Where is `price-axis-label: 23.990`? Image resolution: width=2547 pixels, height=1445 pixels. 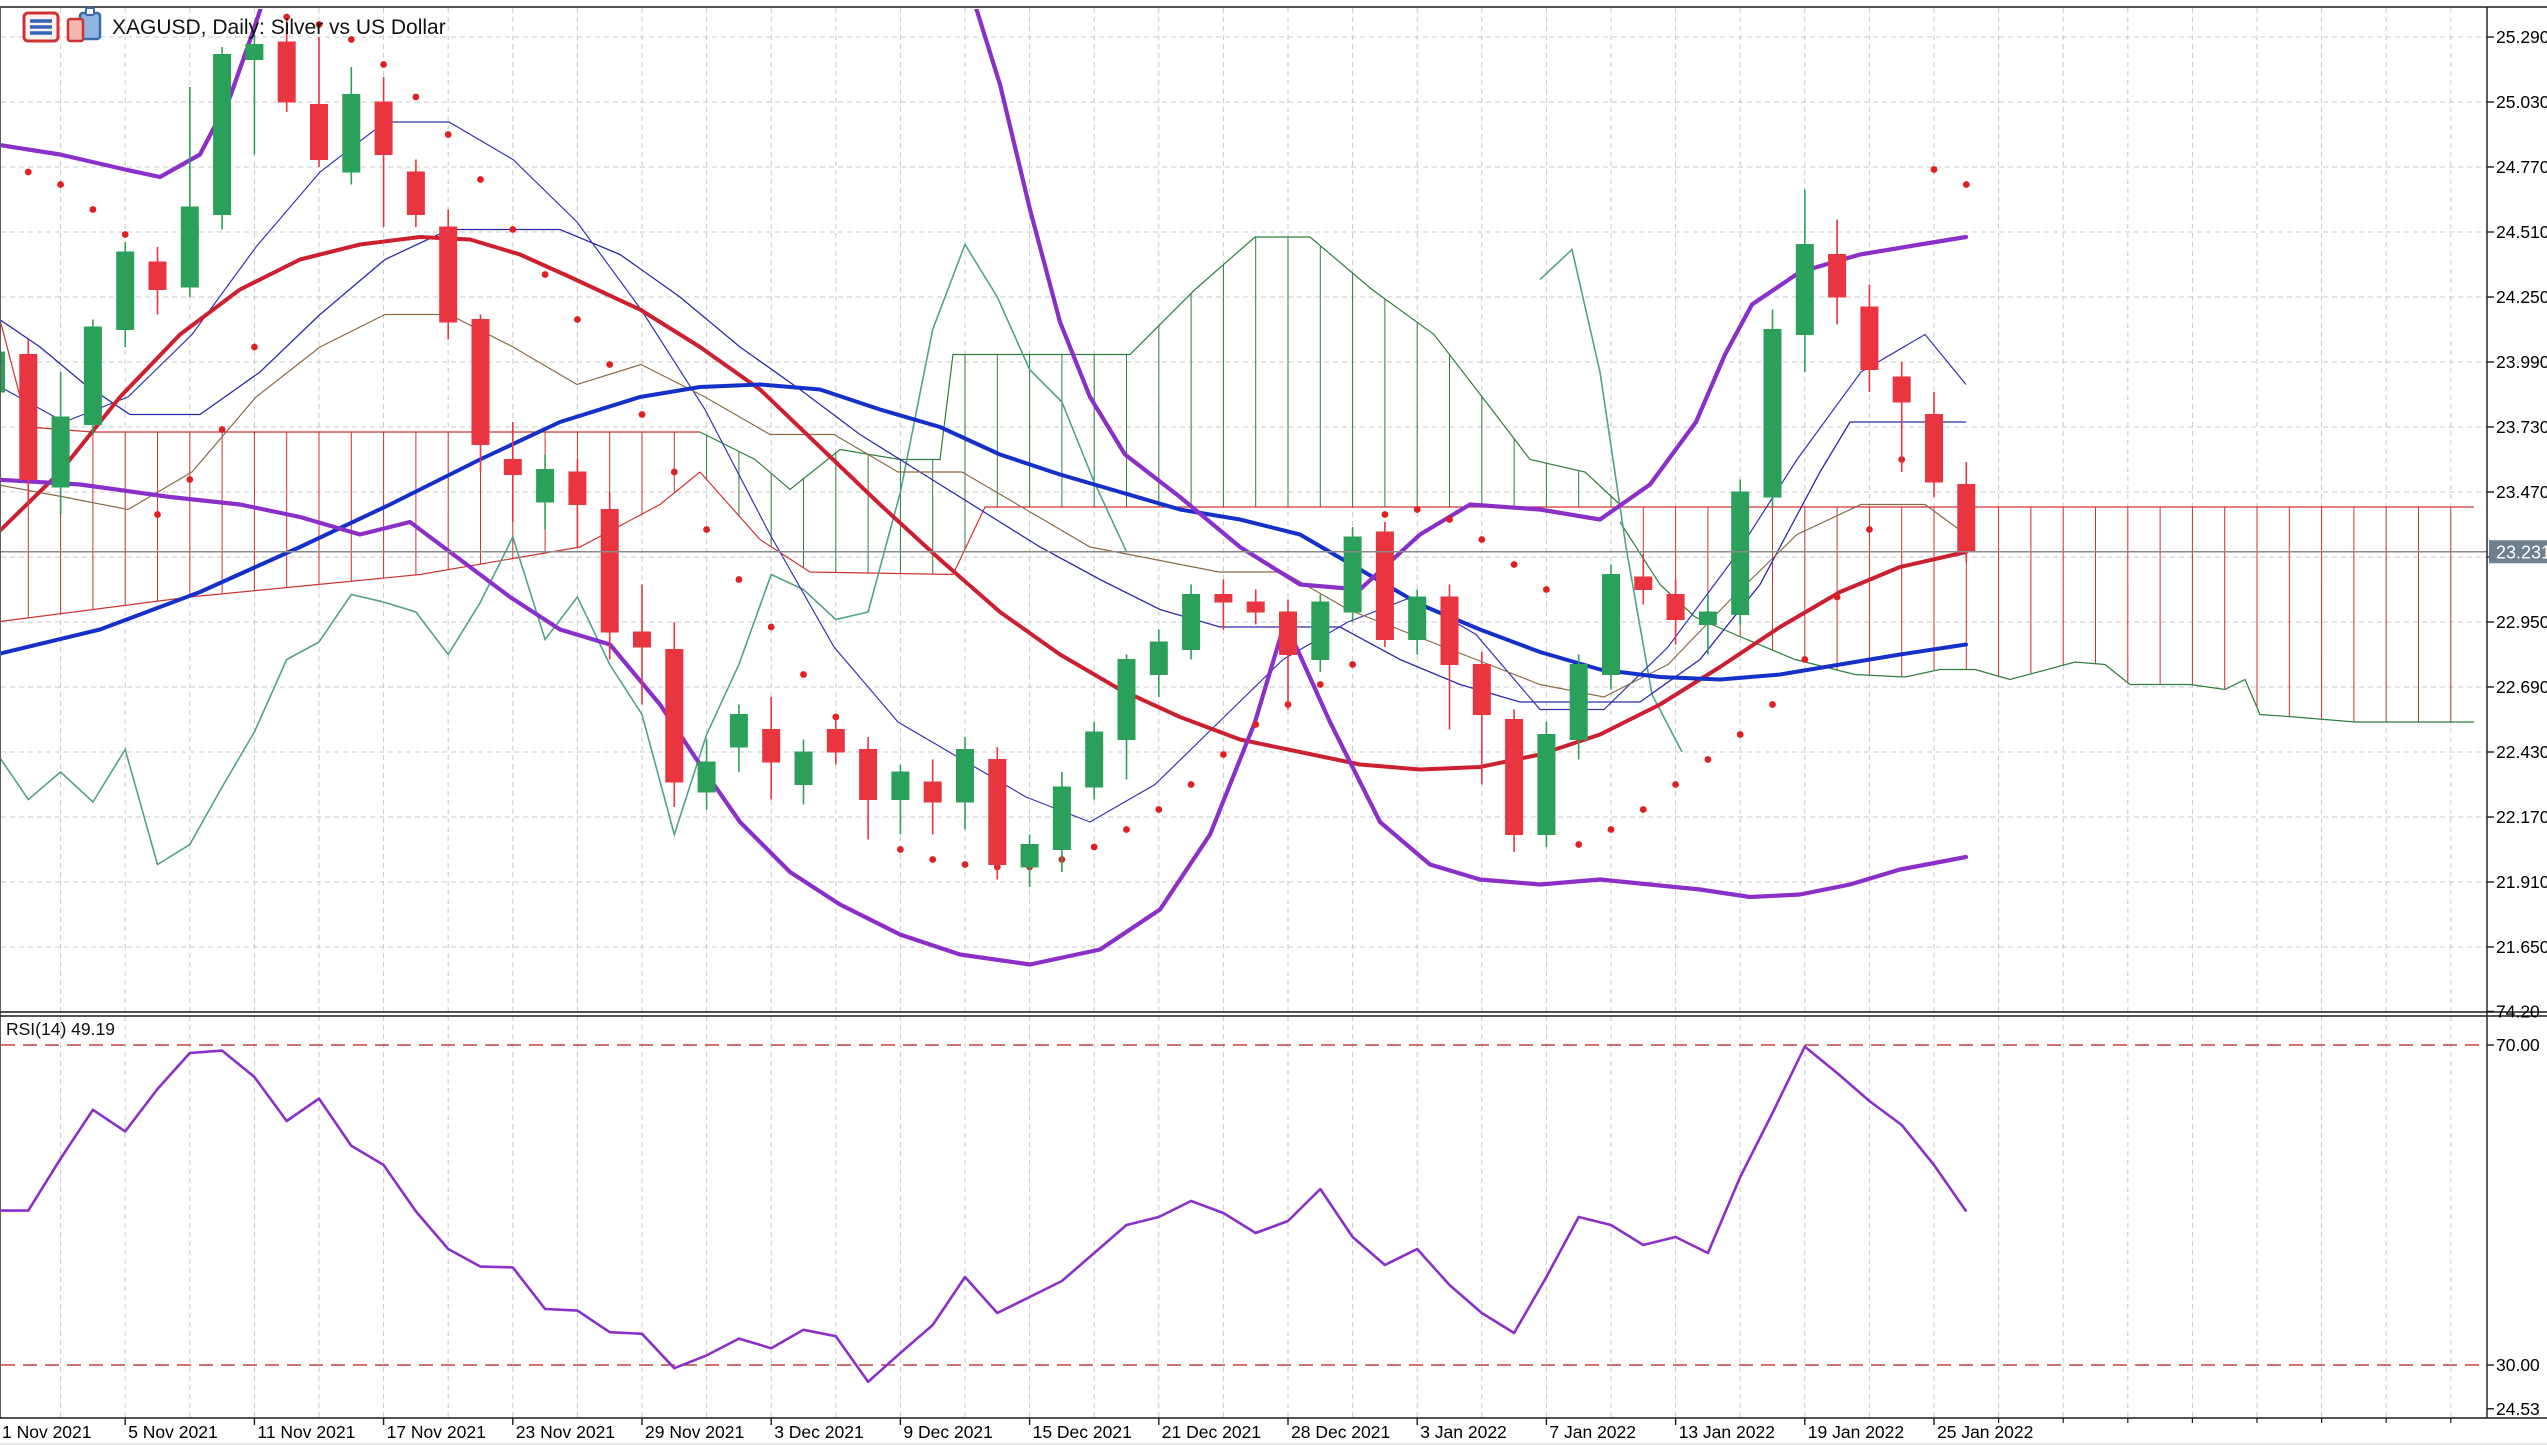
price-axis-label: 23.990 is located at coordinates (2521, 362).